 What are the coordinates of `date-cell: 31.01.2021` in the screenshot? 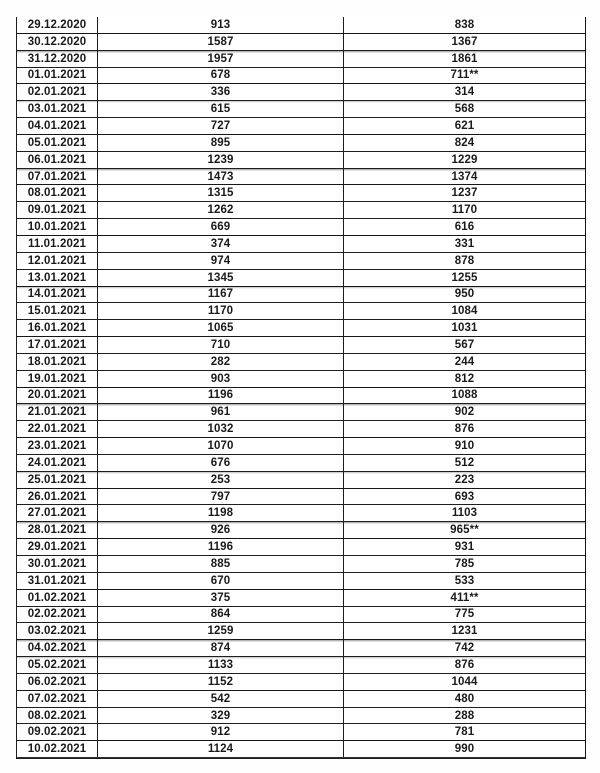 It's located at (57, 580).